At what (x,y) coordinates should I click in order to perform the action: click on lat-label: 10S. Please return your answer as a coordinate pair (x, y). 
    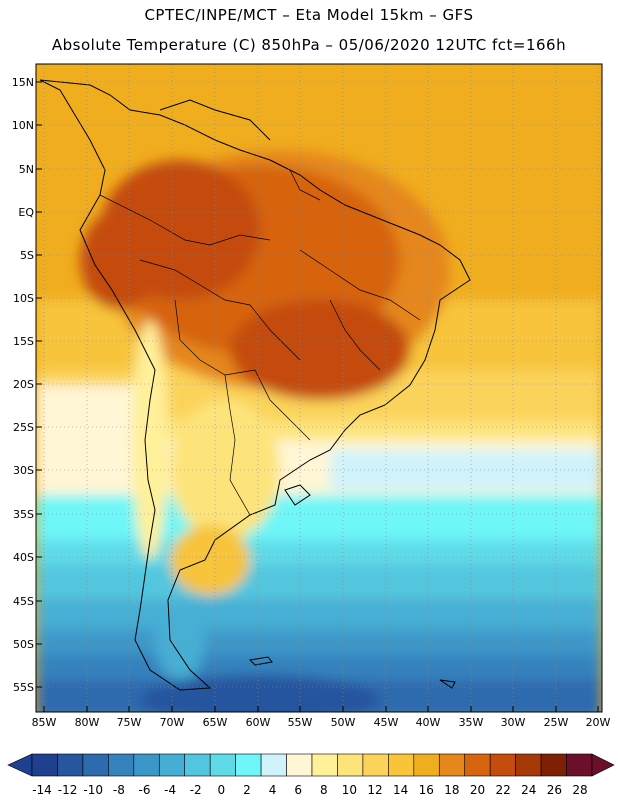
    Looking at the image, I should click on (23, 298).